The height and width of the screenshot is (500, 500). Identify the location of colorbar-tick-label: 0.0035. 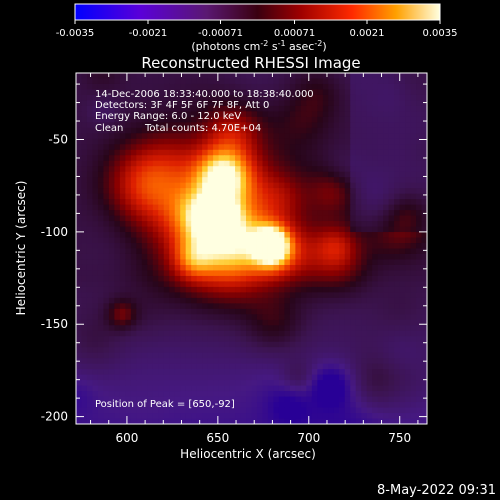
(440, 33).